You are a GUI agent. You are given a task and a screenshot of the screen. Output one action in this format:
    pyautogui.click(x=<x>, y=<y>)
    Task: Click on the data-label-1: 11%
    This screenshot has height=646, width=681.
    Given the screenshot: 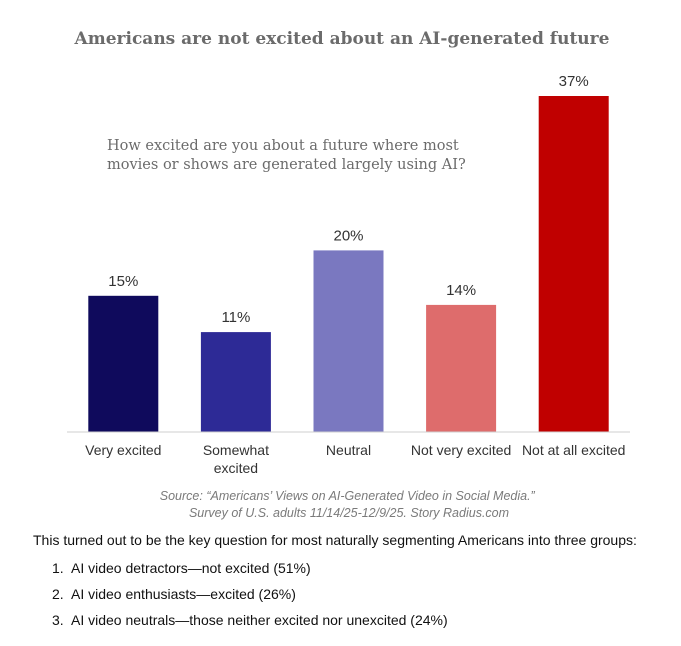 What is the action you would take?
    pyautogui.click(x=235, y=317)
    